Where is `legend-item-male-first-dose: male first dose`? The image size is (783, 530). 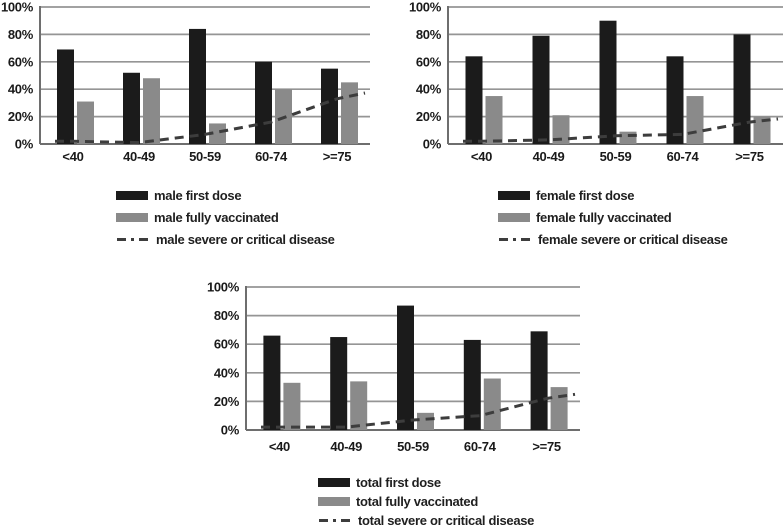 legend-item-male-first-dose: male first dose is located at coordinates (225, 195).